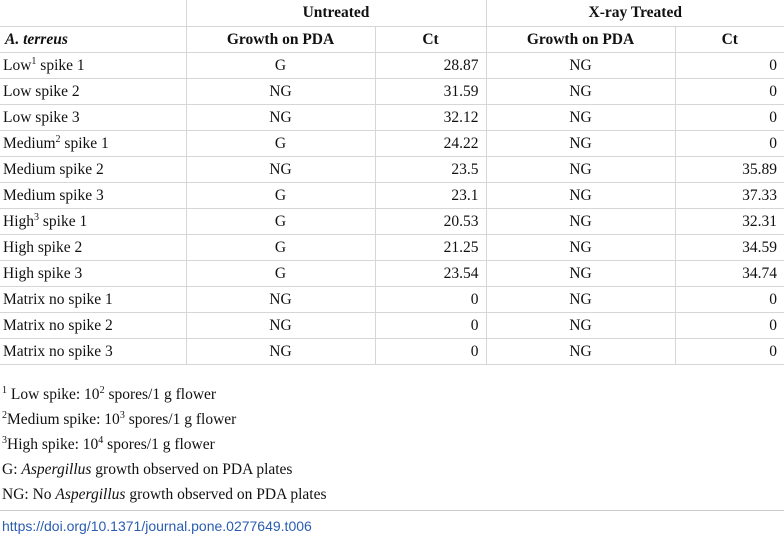  I want to click on row-label: Low spike 3, so click(93, 117).